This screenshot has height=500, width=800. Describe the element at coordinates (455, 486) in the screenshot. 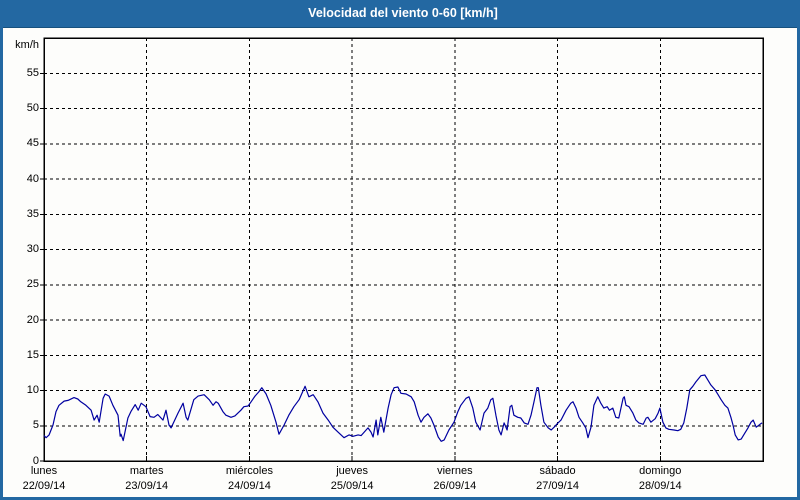

I see `x-axis-date-label: 26/09/14` at that location.